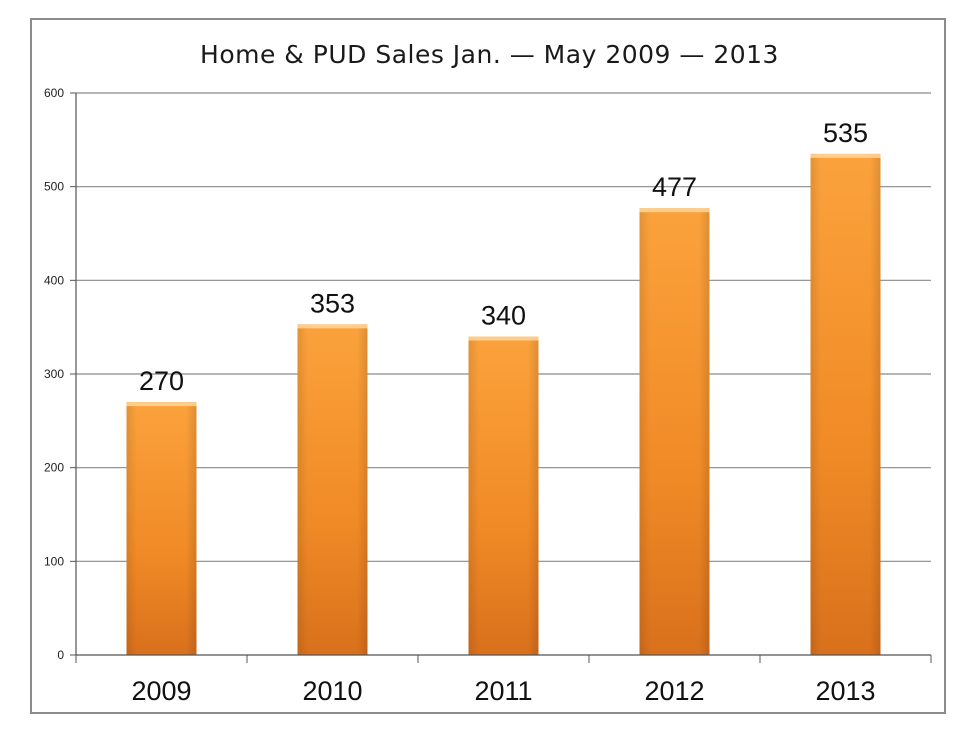 This screenshot has width=979, height=734. Describe the element at coordinates (60, 655) in the screenshot. I see `y-tick-label: 0` at that location.